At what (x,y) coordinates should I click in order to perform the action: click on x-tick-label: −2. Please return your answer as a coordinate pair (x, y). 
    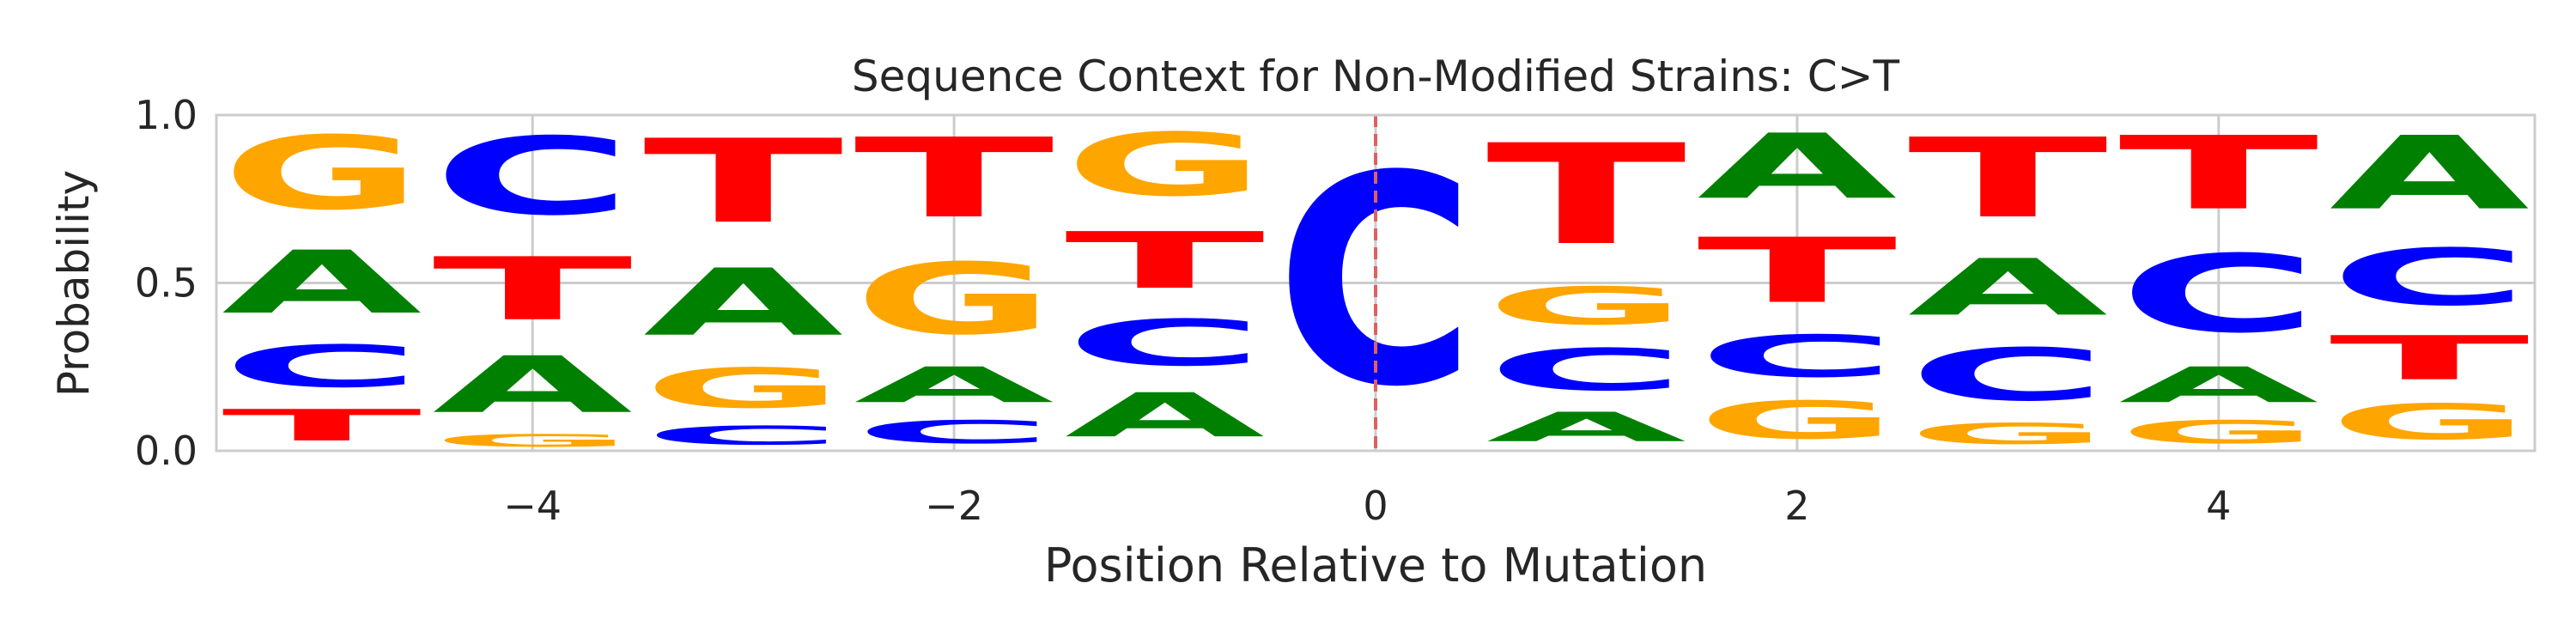
    Looking at the image, I should click on (954, 506).